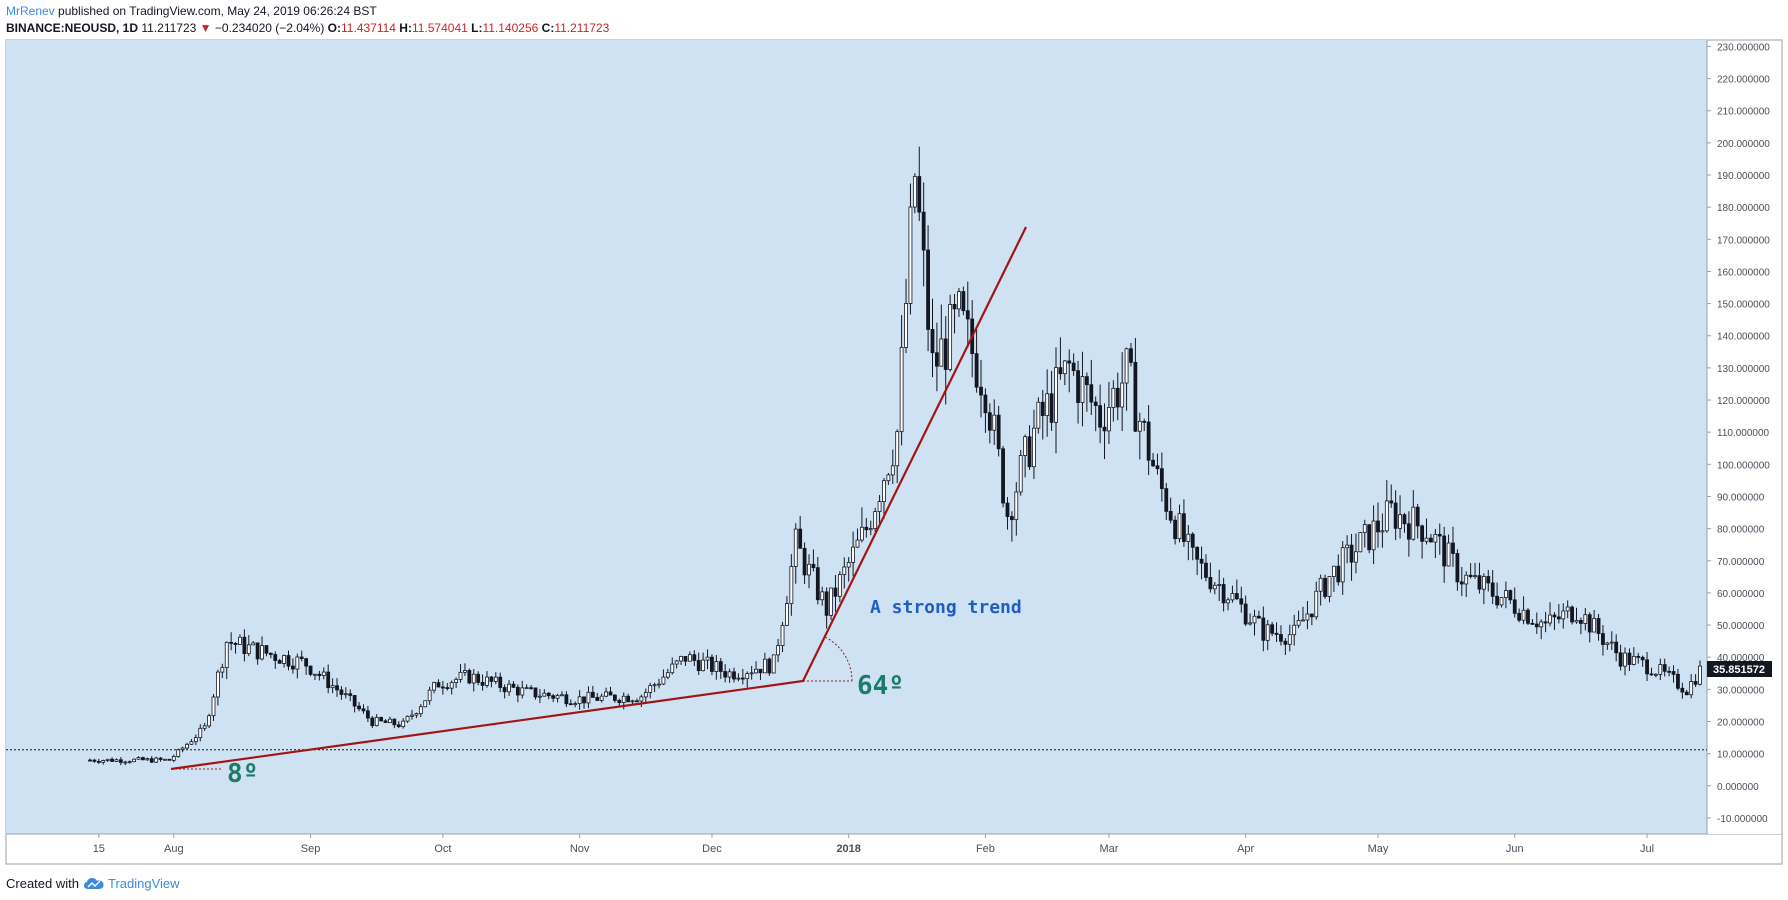 The height and width of the screenshot is (900, 1788). What do you see at coordinates (174, 849) in the screenshot?
I see `x-tick-label: Aug` at bounding box center [174, 849].